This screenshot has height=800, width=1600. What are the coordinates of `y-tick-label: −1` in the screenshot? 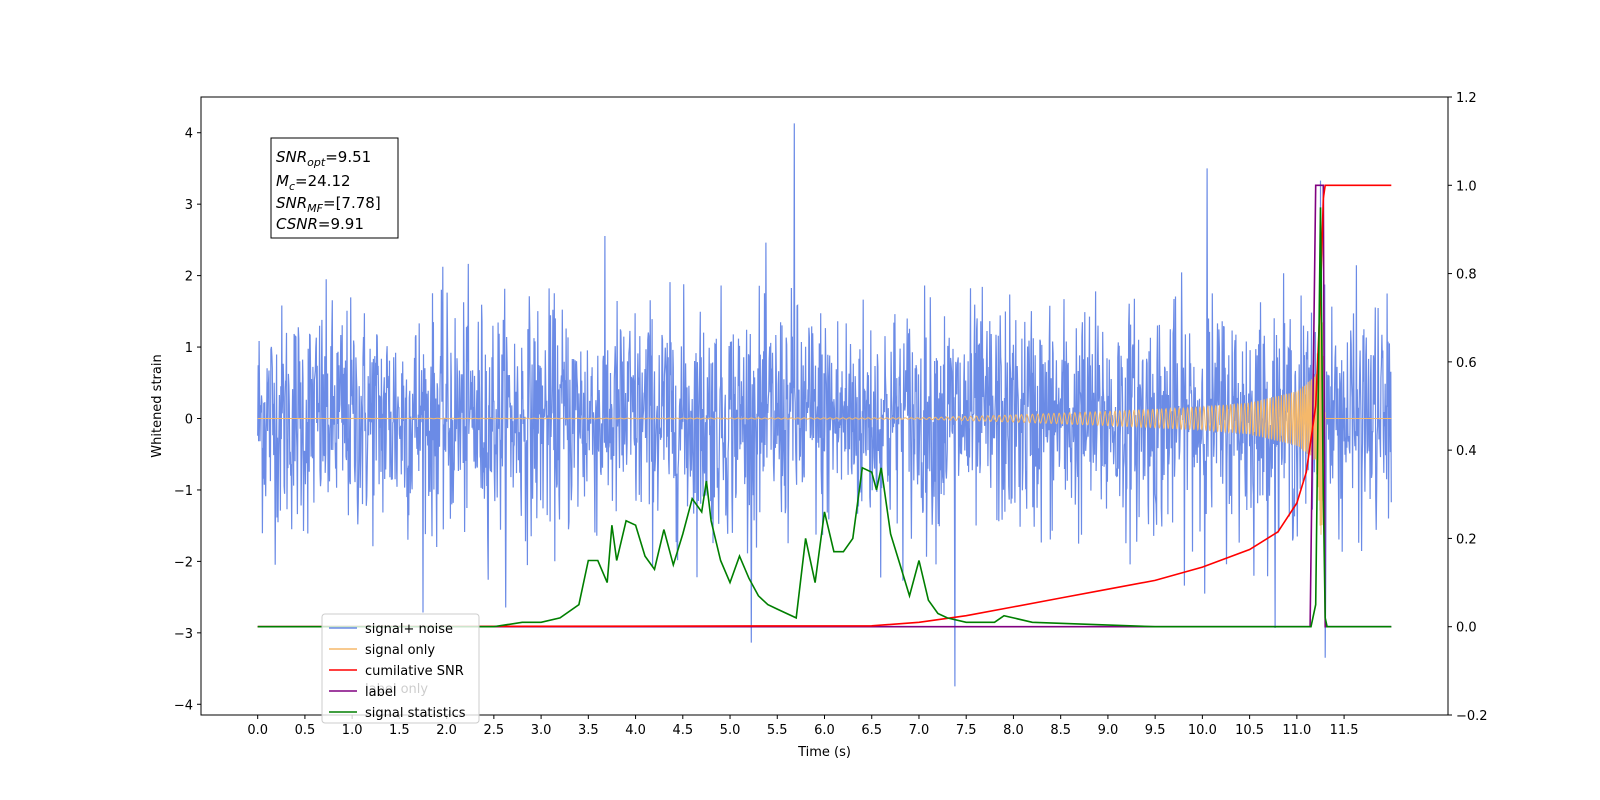 It's located at (183, 491).